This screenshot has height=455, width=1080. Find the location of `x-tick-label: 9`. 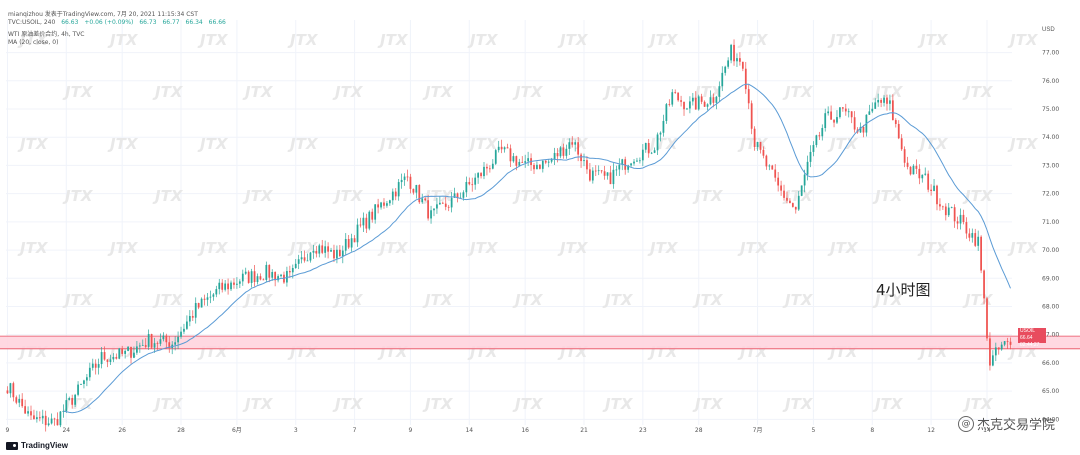

x-tick-label: 9 is located at coordinates (8, 430).